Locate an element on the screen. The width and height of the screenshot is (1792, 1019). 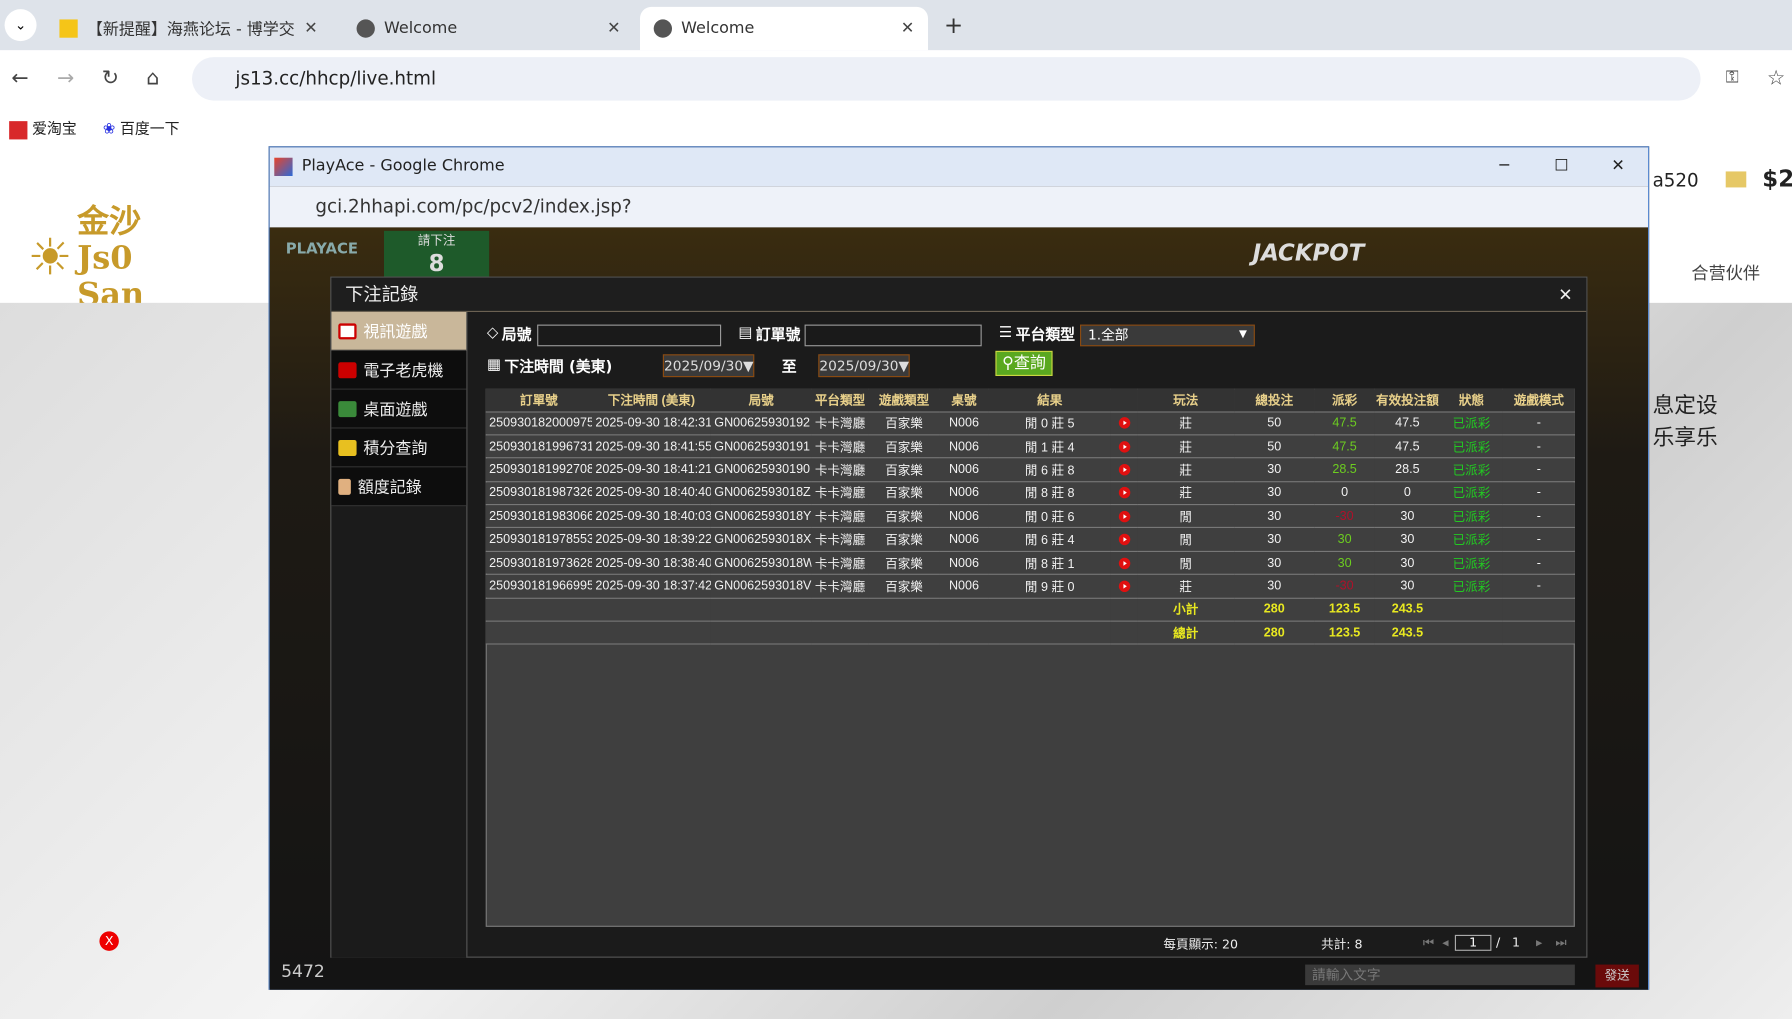
first-page-icon: ⏮ is located at coordinates (1428, 942).